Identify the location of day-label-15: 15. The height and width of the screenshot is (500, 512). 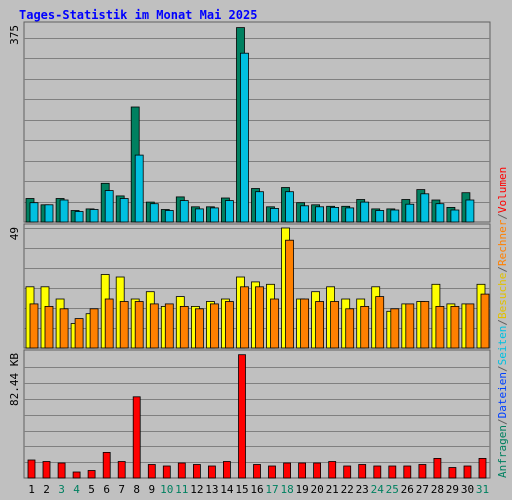
(241, 489).